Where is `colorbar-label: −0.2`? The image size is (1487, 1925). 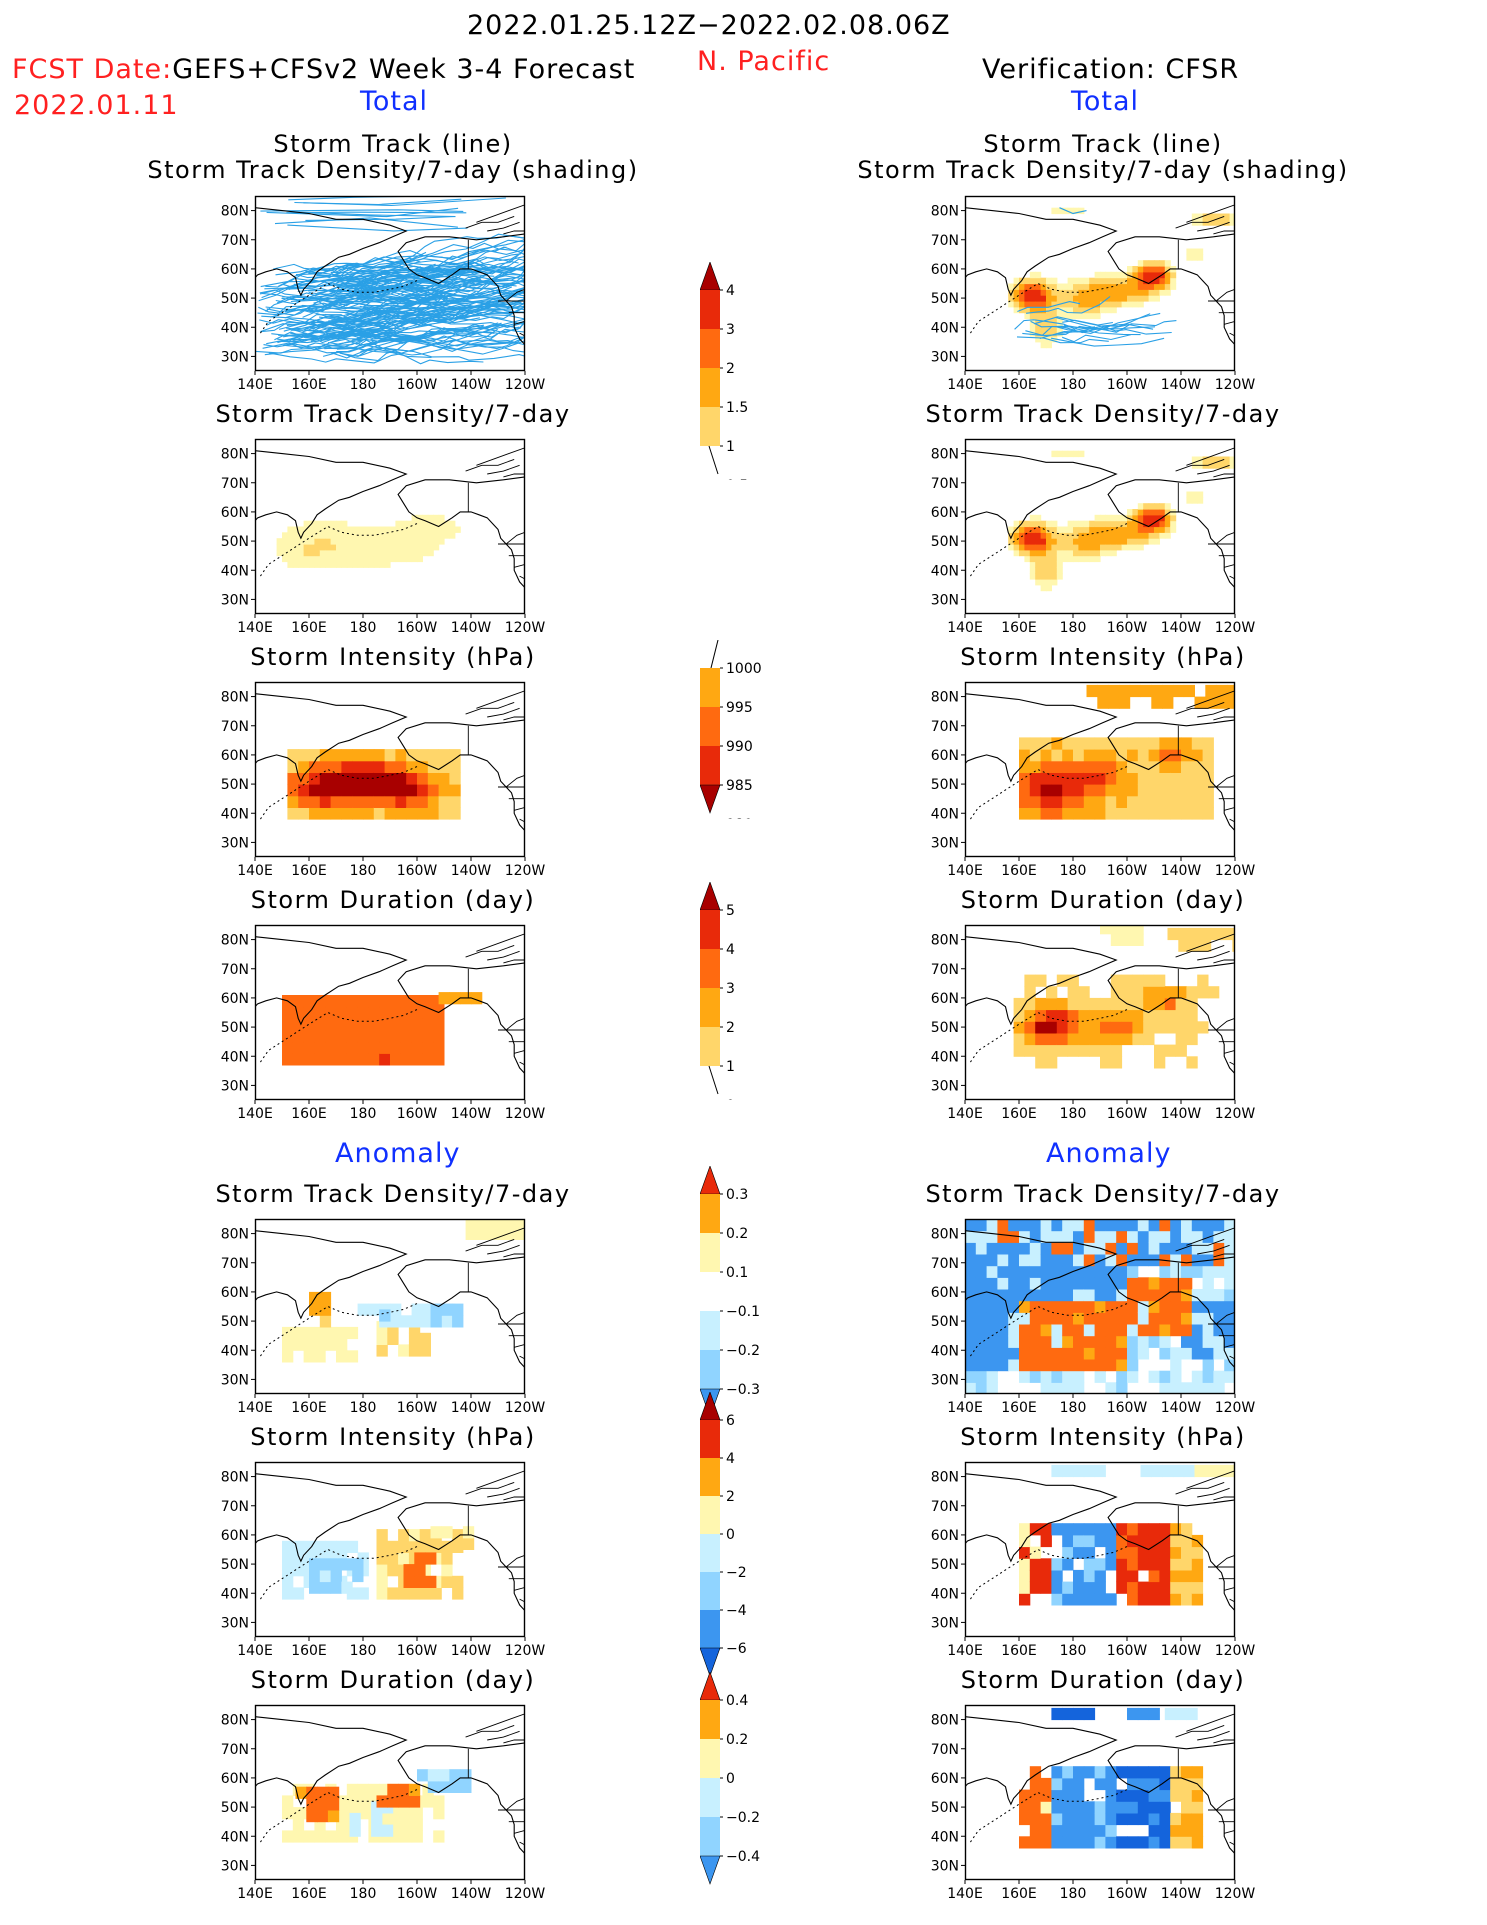
colorbar-label: −0.2 is located at coordinates (743, 1818).